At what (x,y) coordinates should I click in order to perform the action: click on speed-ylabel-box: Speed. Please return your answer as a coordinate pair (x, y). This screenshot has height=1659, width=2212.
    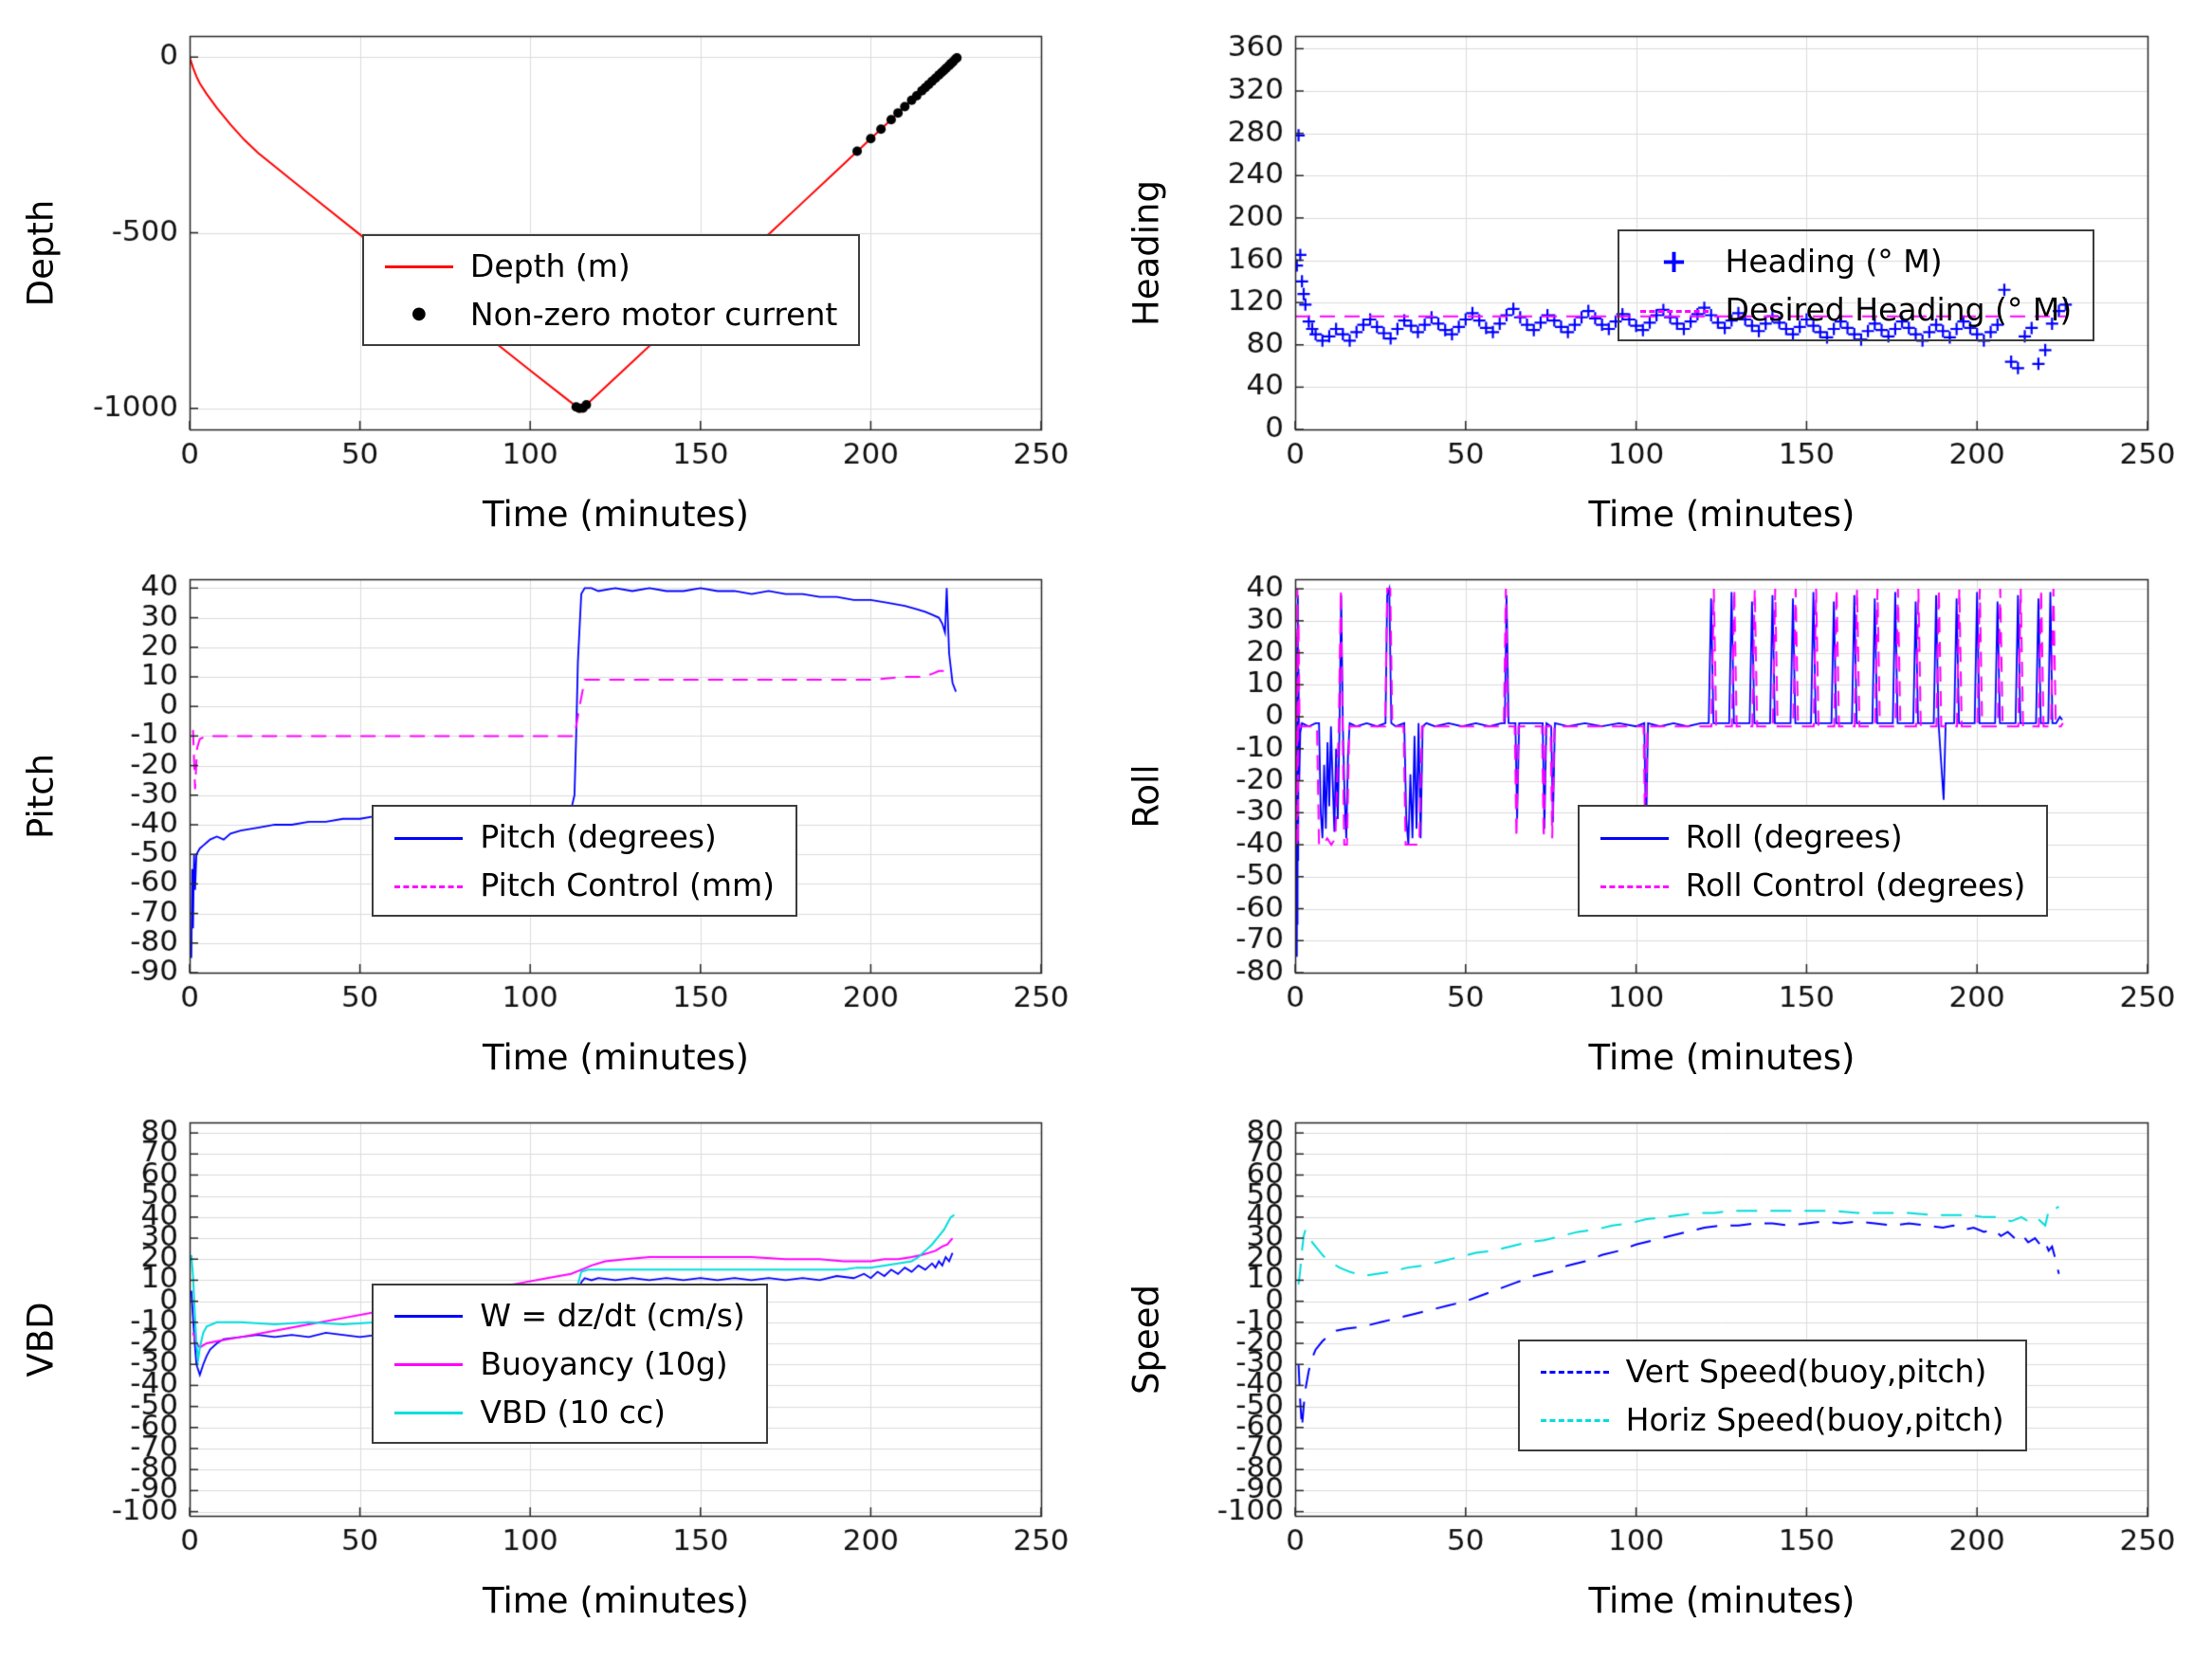
    Looking at the image, I should click on (1146, 1339).